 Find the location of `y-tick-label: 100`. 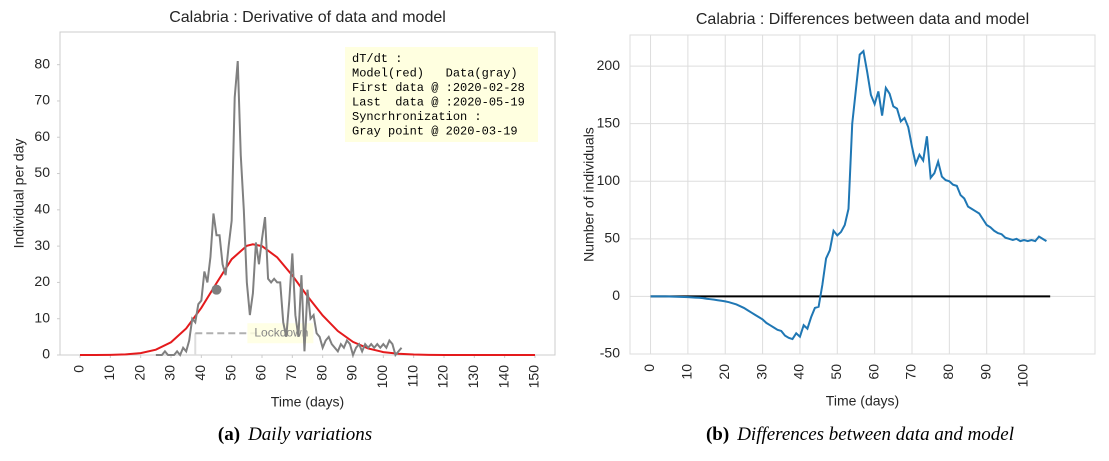

y-tick-label: 100 is located at coordinates (609, 180).